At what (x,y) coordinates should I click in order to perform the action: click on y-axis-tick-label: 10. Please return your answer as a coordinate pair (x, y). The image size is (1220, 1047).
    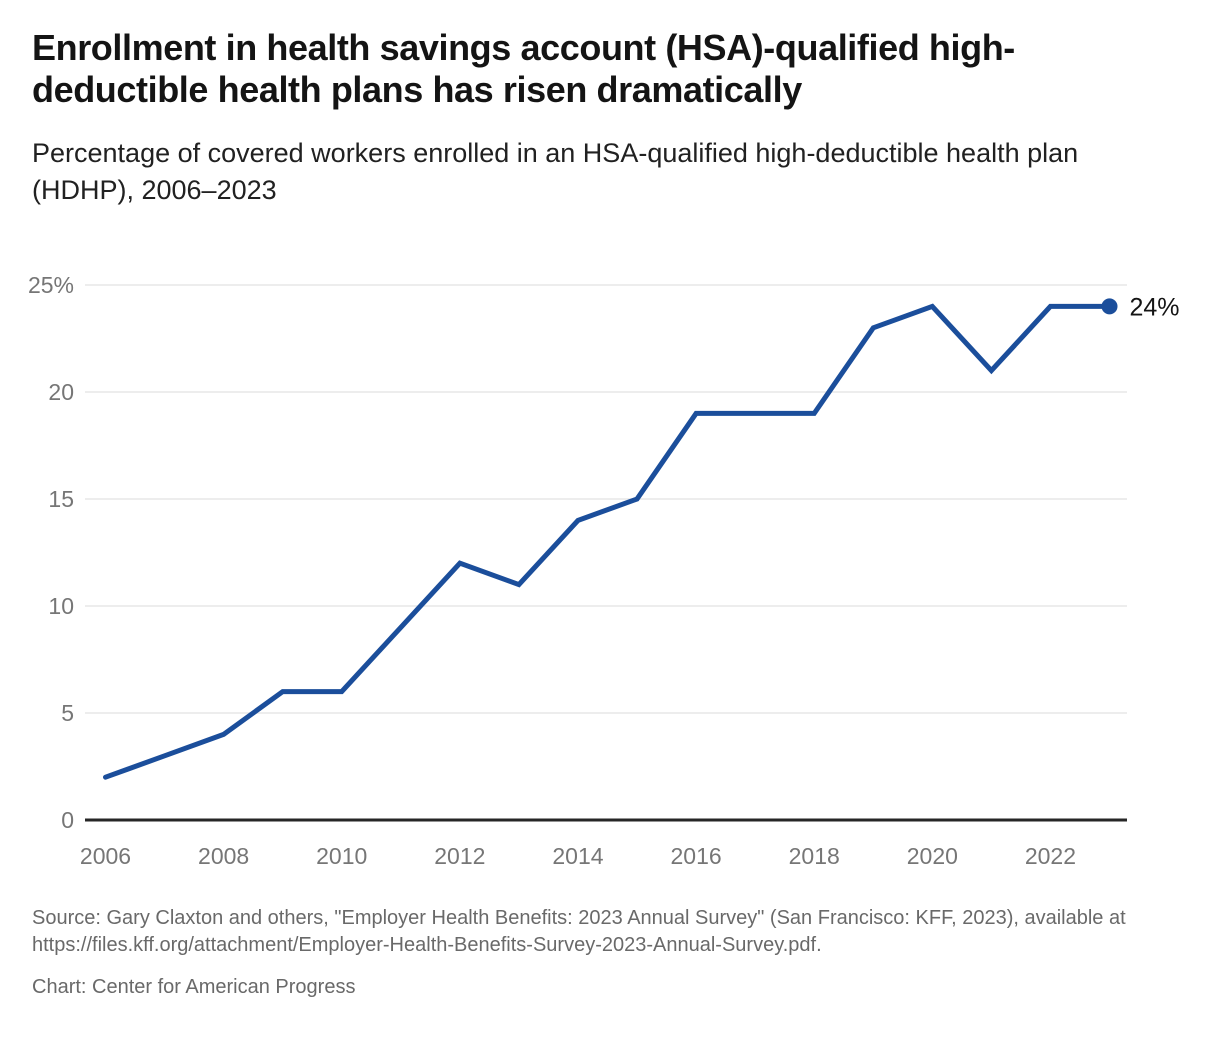
    Looking at the image, I should click on (61, 606).